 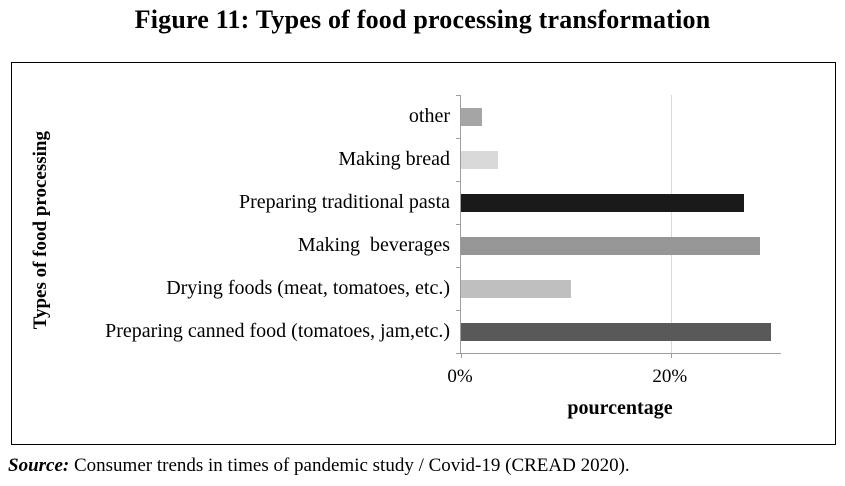 I want to click on category-label-drying-foods: Drying foods (meat, tomatoes, etc.), so click(x=308, y=288).